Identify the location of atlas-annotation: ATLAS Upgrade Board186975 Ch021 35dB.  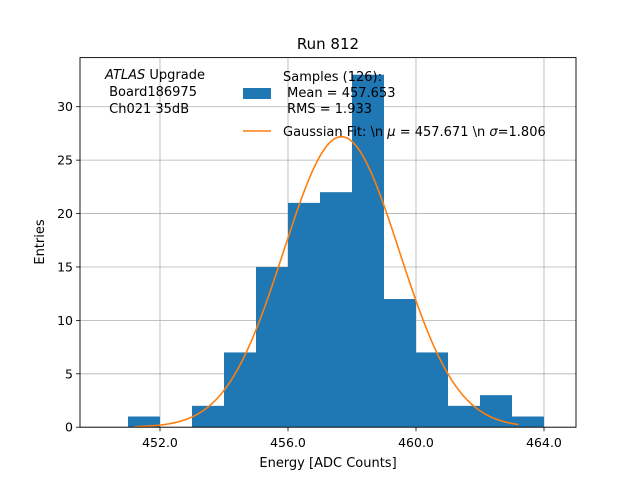
(154, 92).